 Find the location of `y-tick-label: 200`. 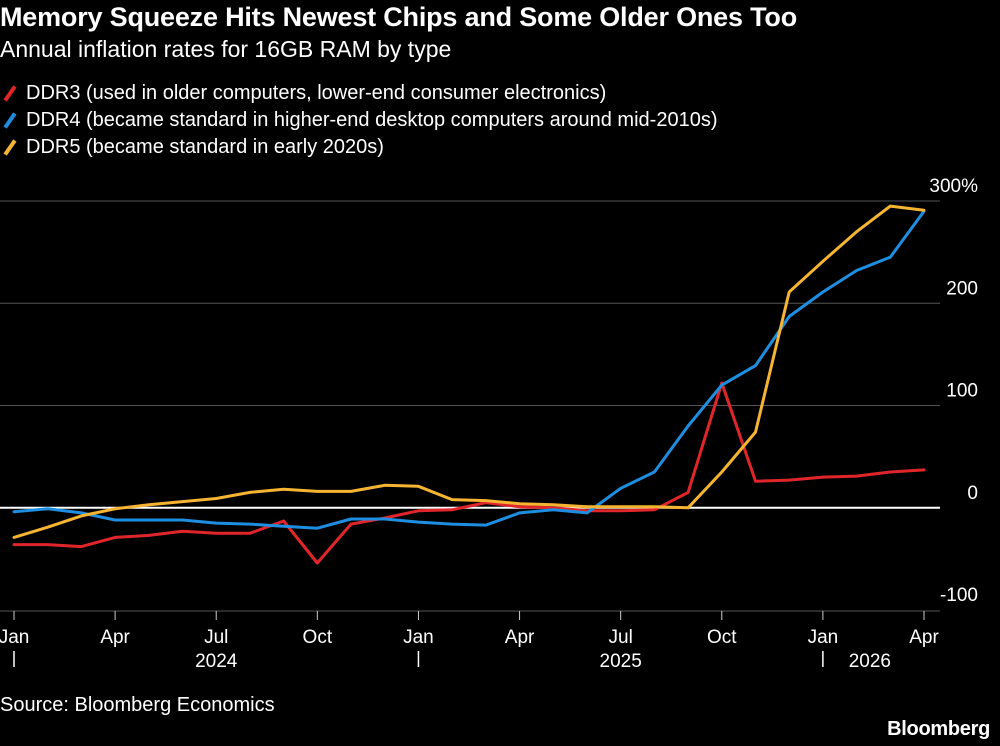

y-tick-label: 200 is located at coordinates (962, 288).